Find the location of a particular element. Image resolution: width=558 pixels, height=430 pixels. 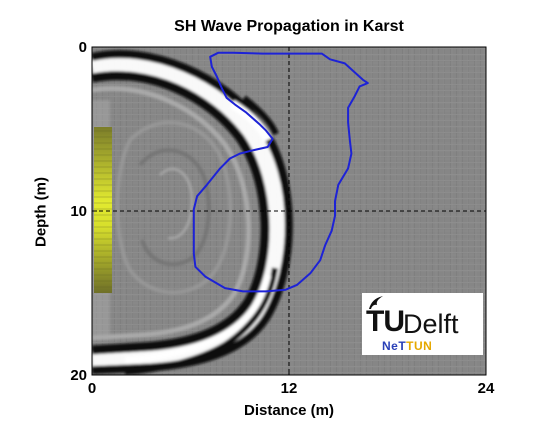

logo-tu-text: TU is located at coordinates (385, 321).